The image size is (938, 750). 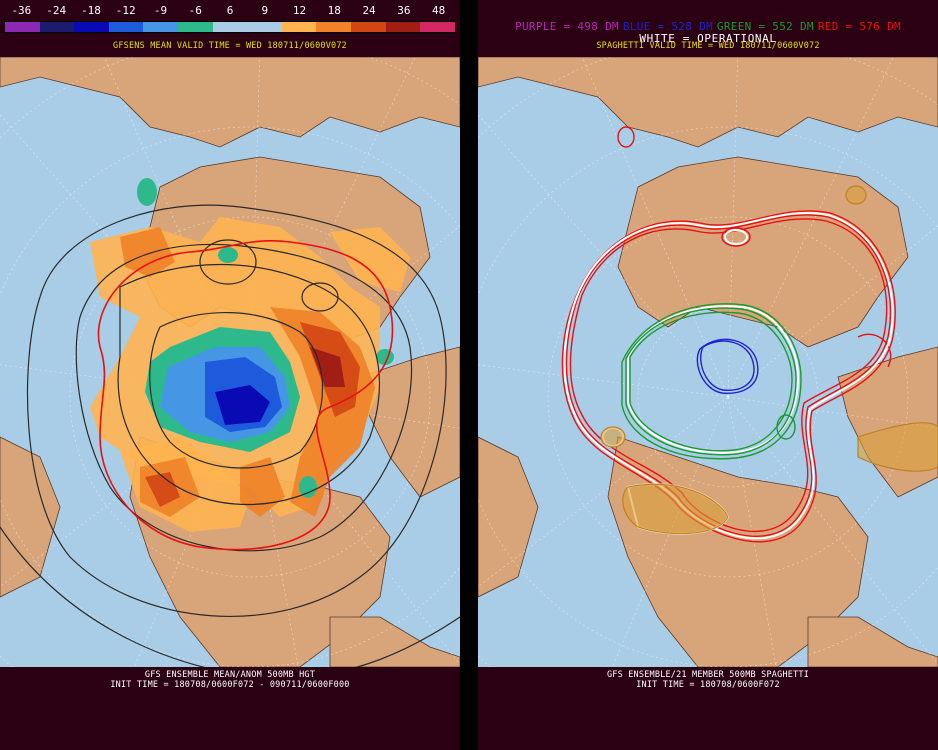 What do you see at coordinates (859, 26) in the screenshot?
I see `legend-entry: RED = 576 DM` at bounding box center [859, 26].